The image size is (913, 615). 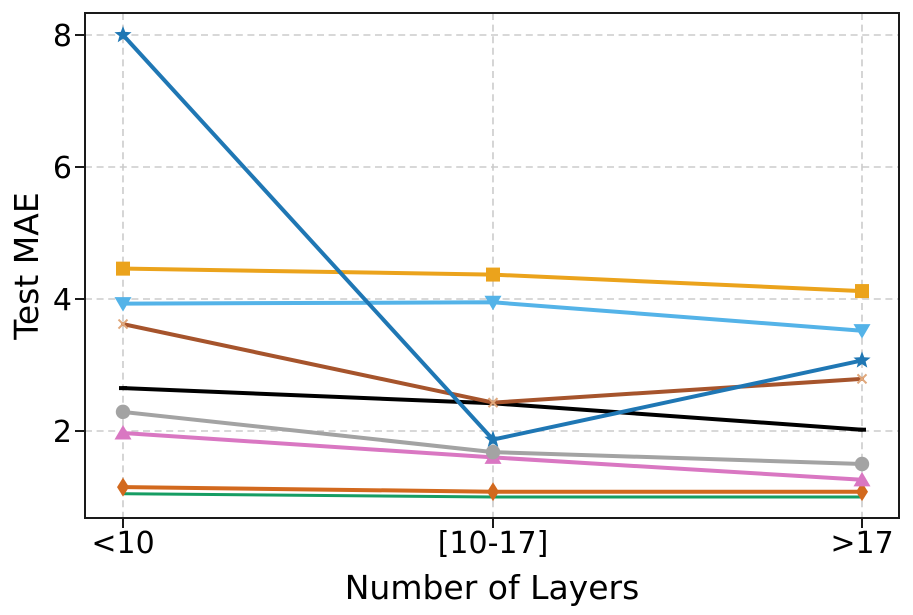 I want to click on y-axis-label: Test MAE, so click(x=26, y=266).